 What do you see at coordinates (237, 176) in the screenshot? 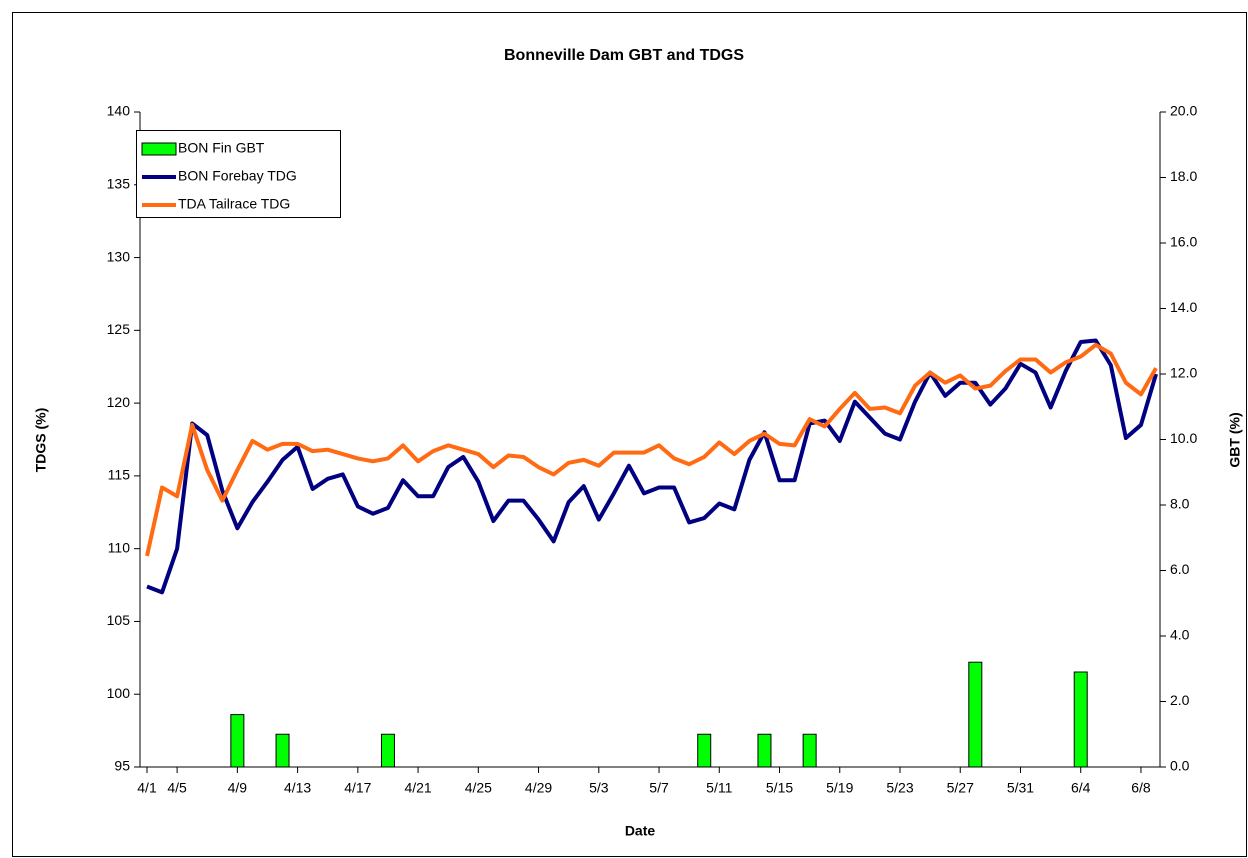
I see `legend-label: BON Forebay TDG` at bounding box center [237, 176].